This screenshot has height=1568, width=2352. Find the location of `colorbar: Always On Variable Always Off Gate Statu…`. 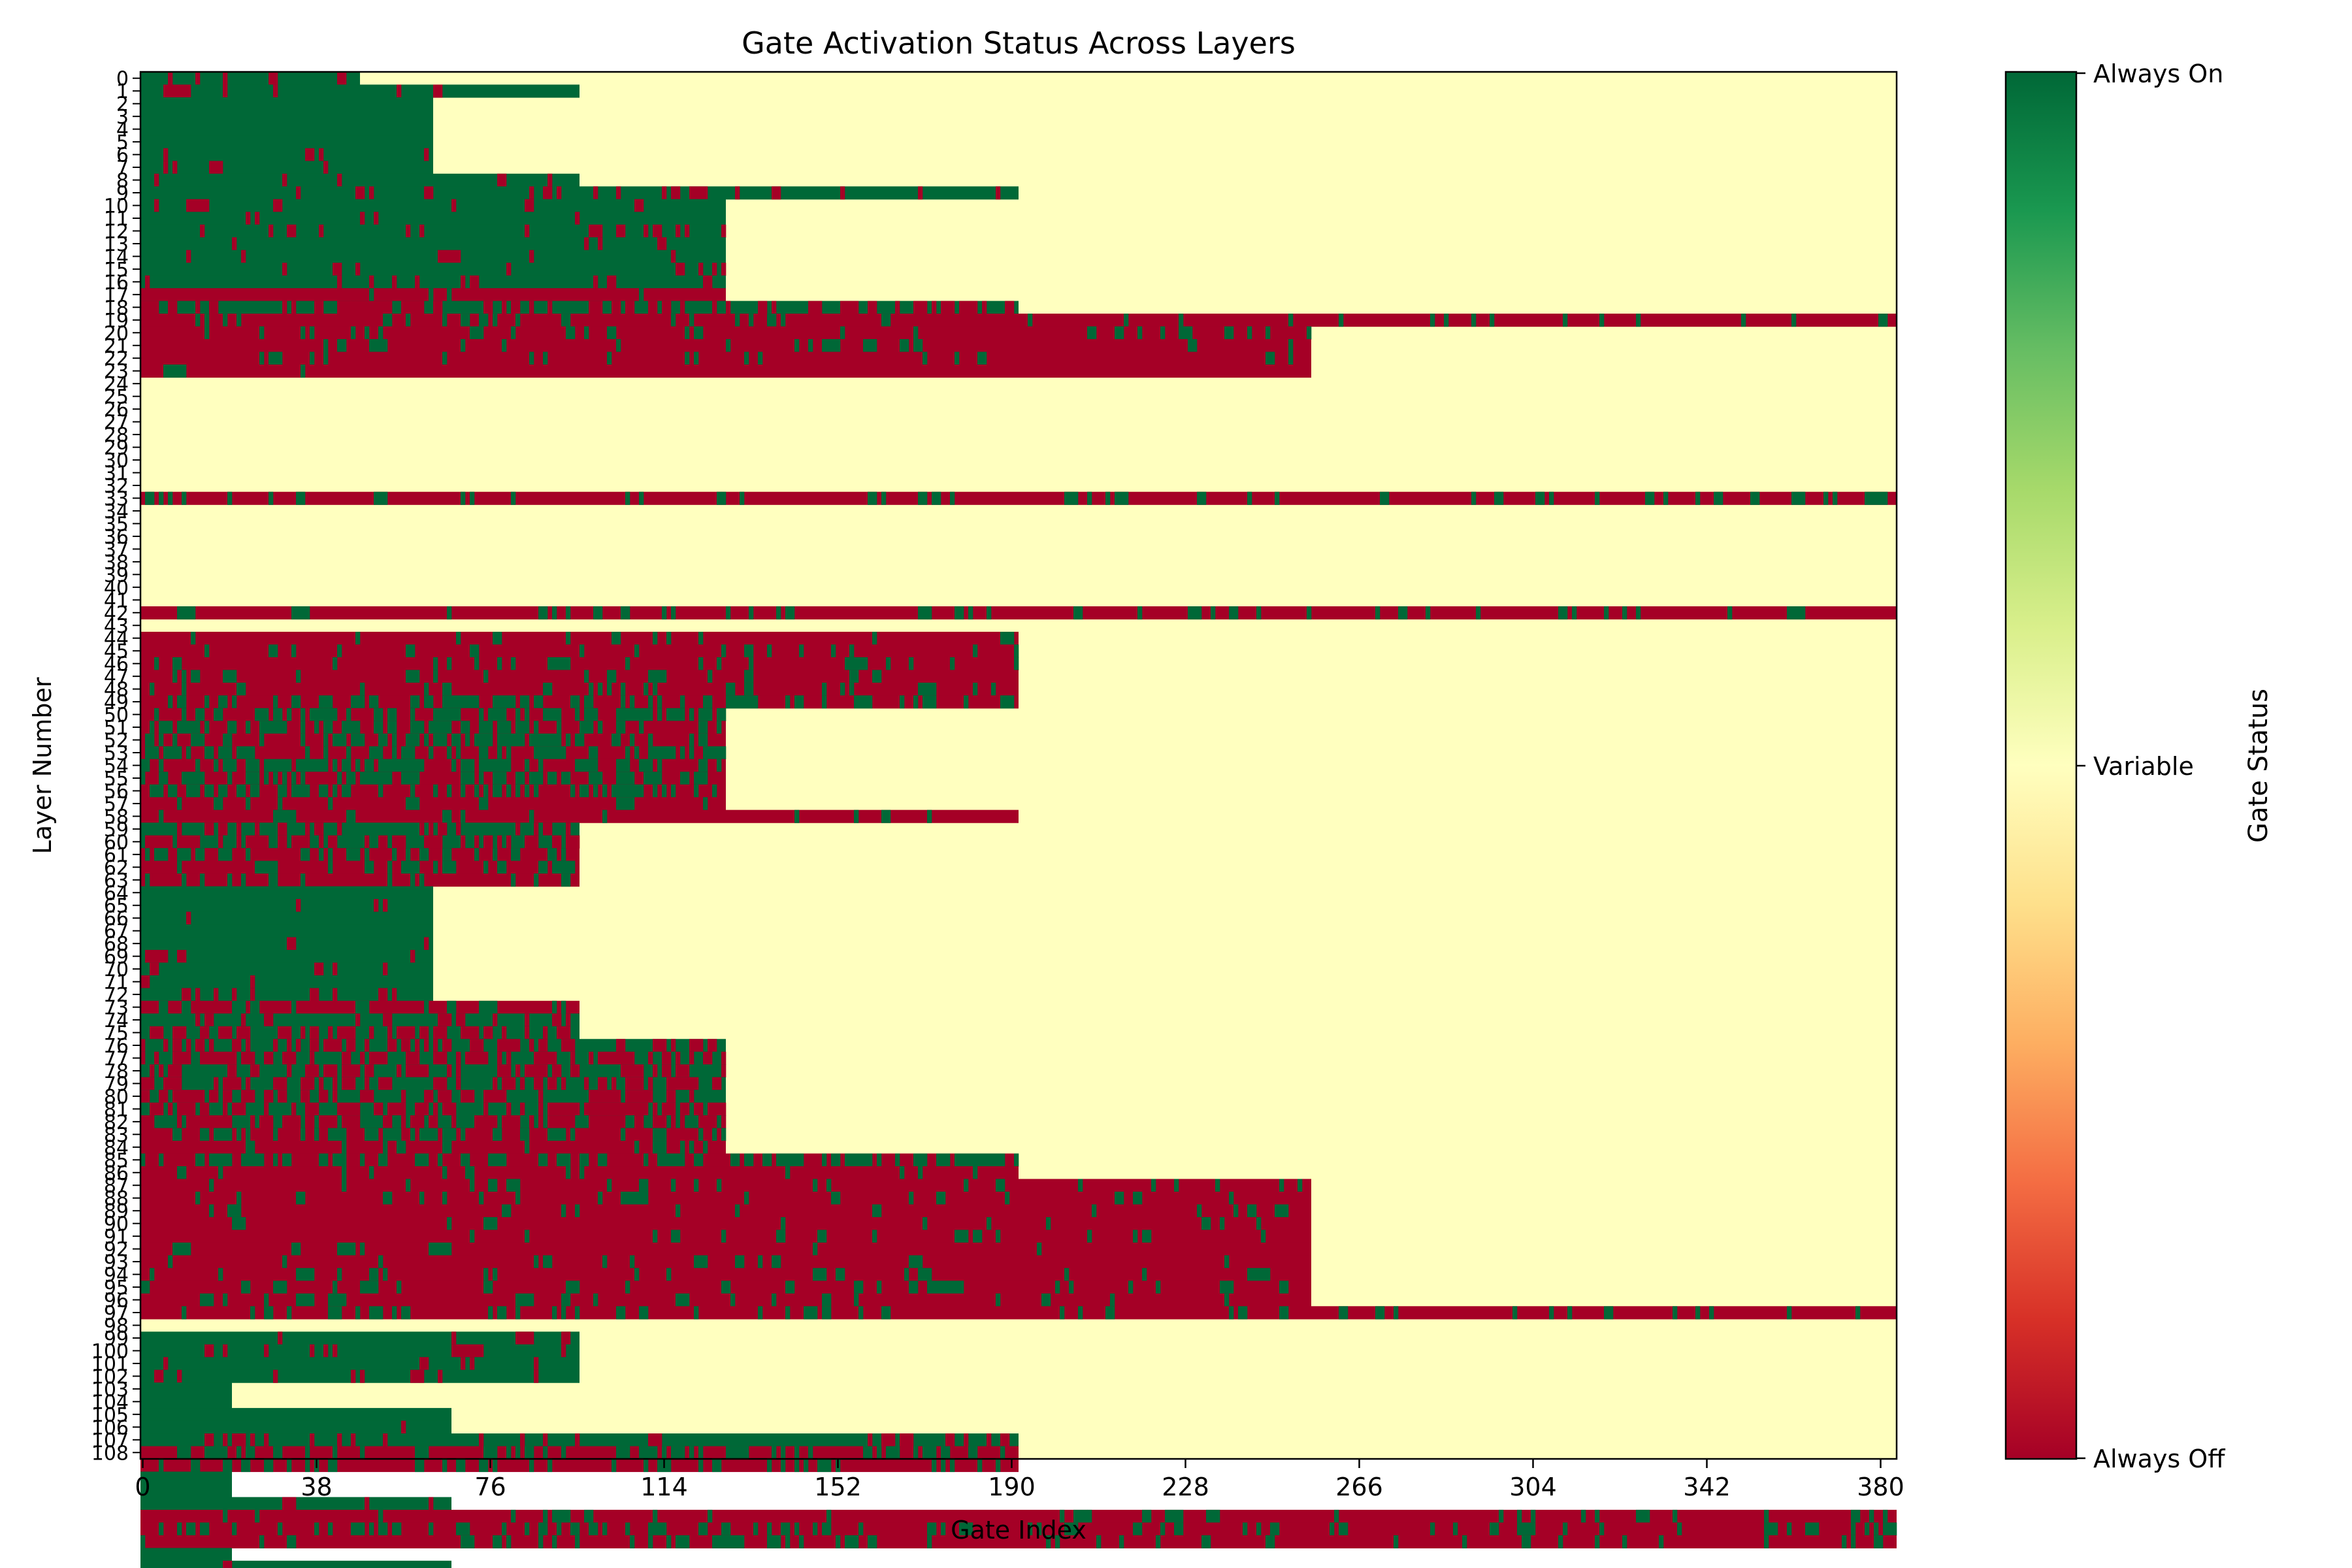

colorbar: Always On Variable Always Off Gate Statu… is located at coordinates (2139, 766).